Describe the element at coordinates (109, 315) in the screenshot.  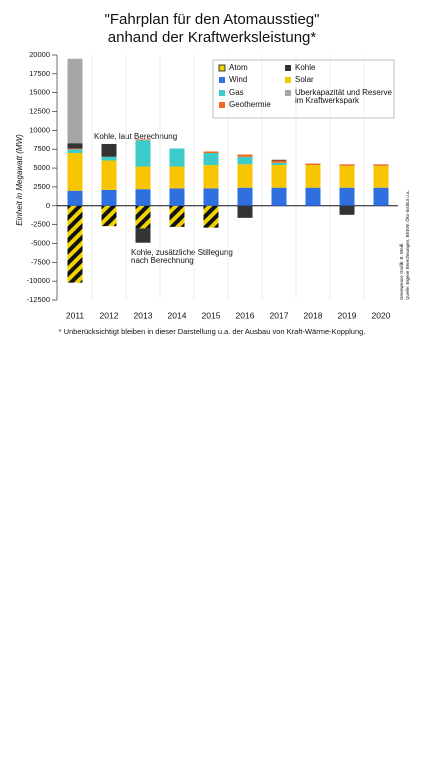
I see `x-tick-label: 2012` at that location.